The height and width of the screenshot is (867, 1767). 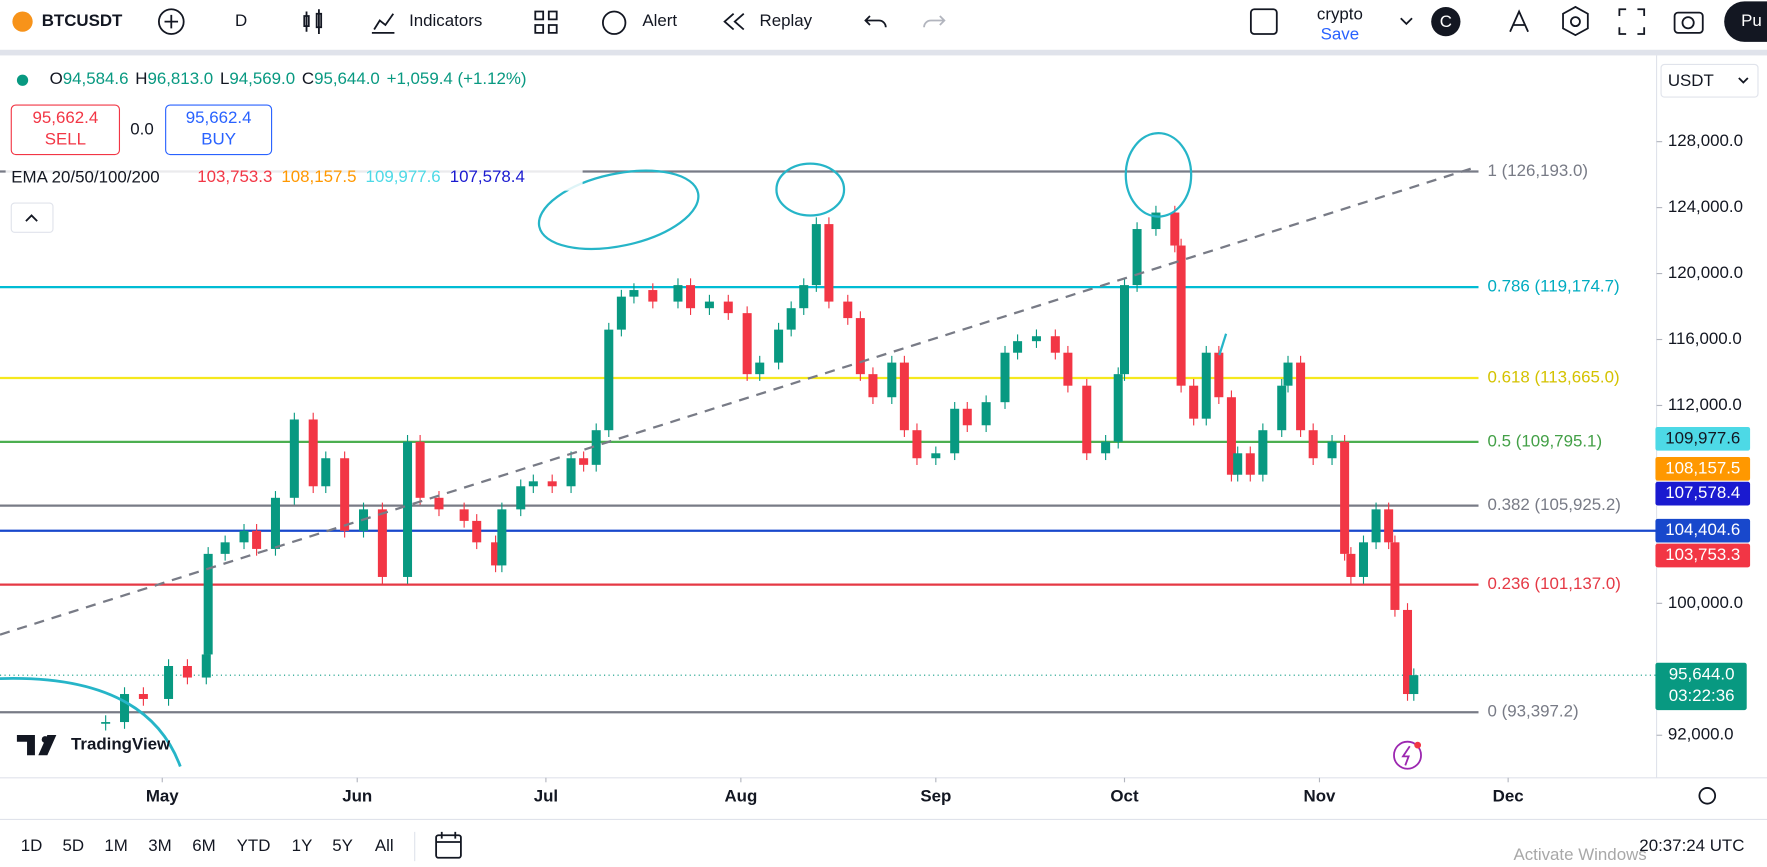 What do you see at coordinates (1691, 80) in the screenshot?
I see `currency: USDT` at bounding box center [1691, 80].